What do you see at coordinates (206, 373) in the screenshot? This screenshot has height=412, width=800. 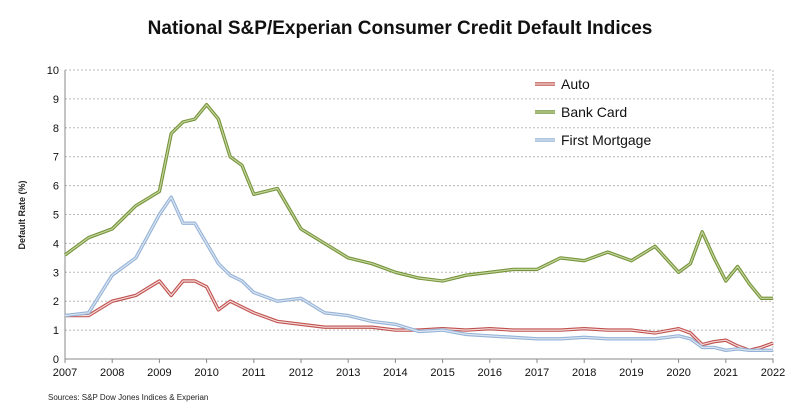 I see `x-tick-label: 2010` at bounding box center [206, 373].